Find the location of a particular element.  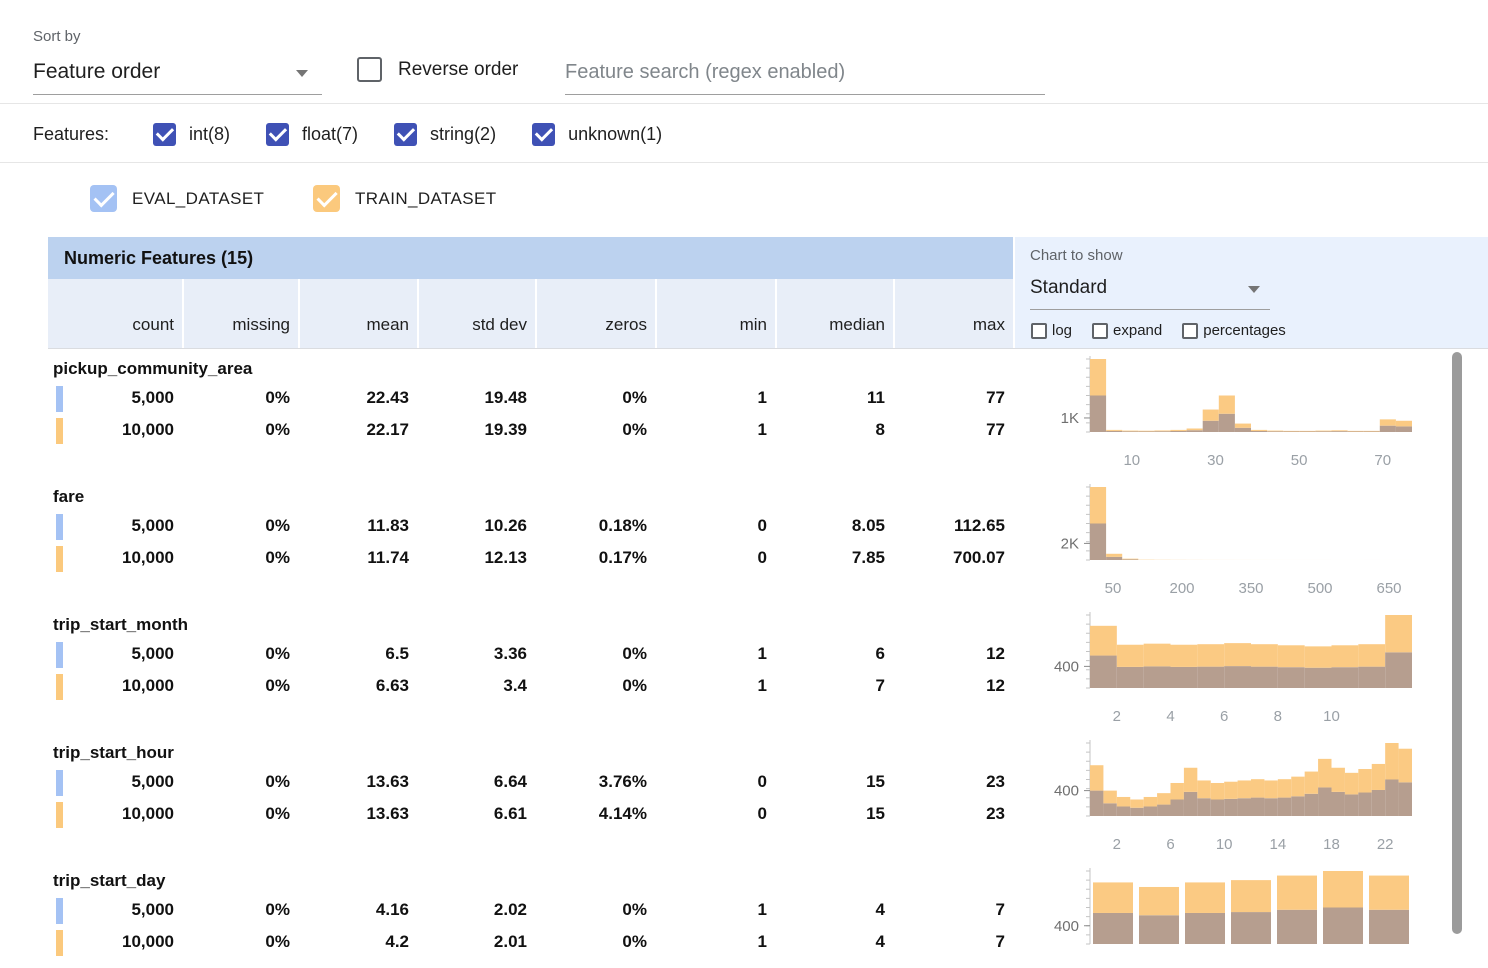

feature-search-input is located at coordinates (805, 72).